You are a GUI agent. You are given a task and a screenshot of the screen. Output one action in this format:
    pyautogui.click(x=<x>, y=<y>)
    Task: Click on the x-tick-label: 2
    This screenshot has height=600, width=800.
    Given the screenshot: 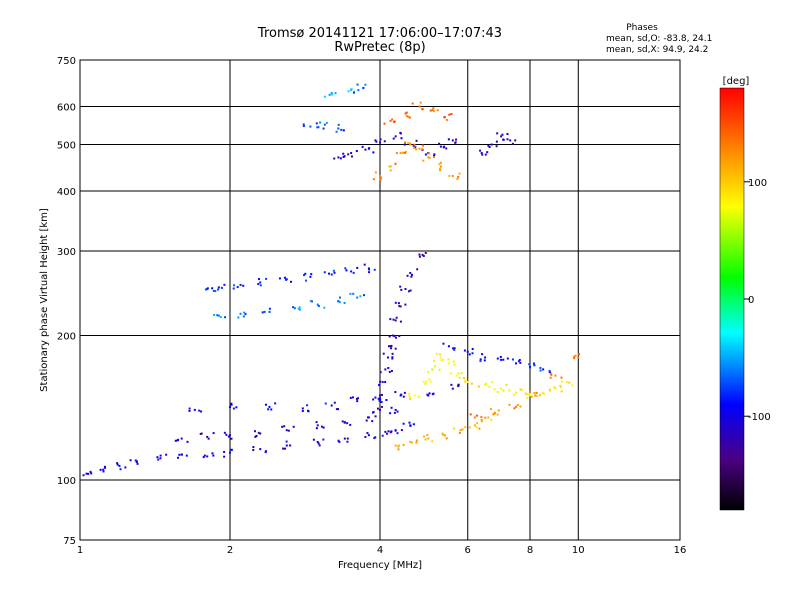 What is the action you would take?
    pyautogui.click(x=230, y=550)
    